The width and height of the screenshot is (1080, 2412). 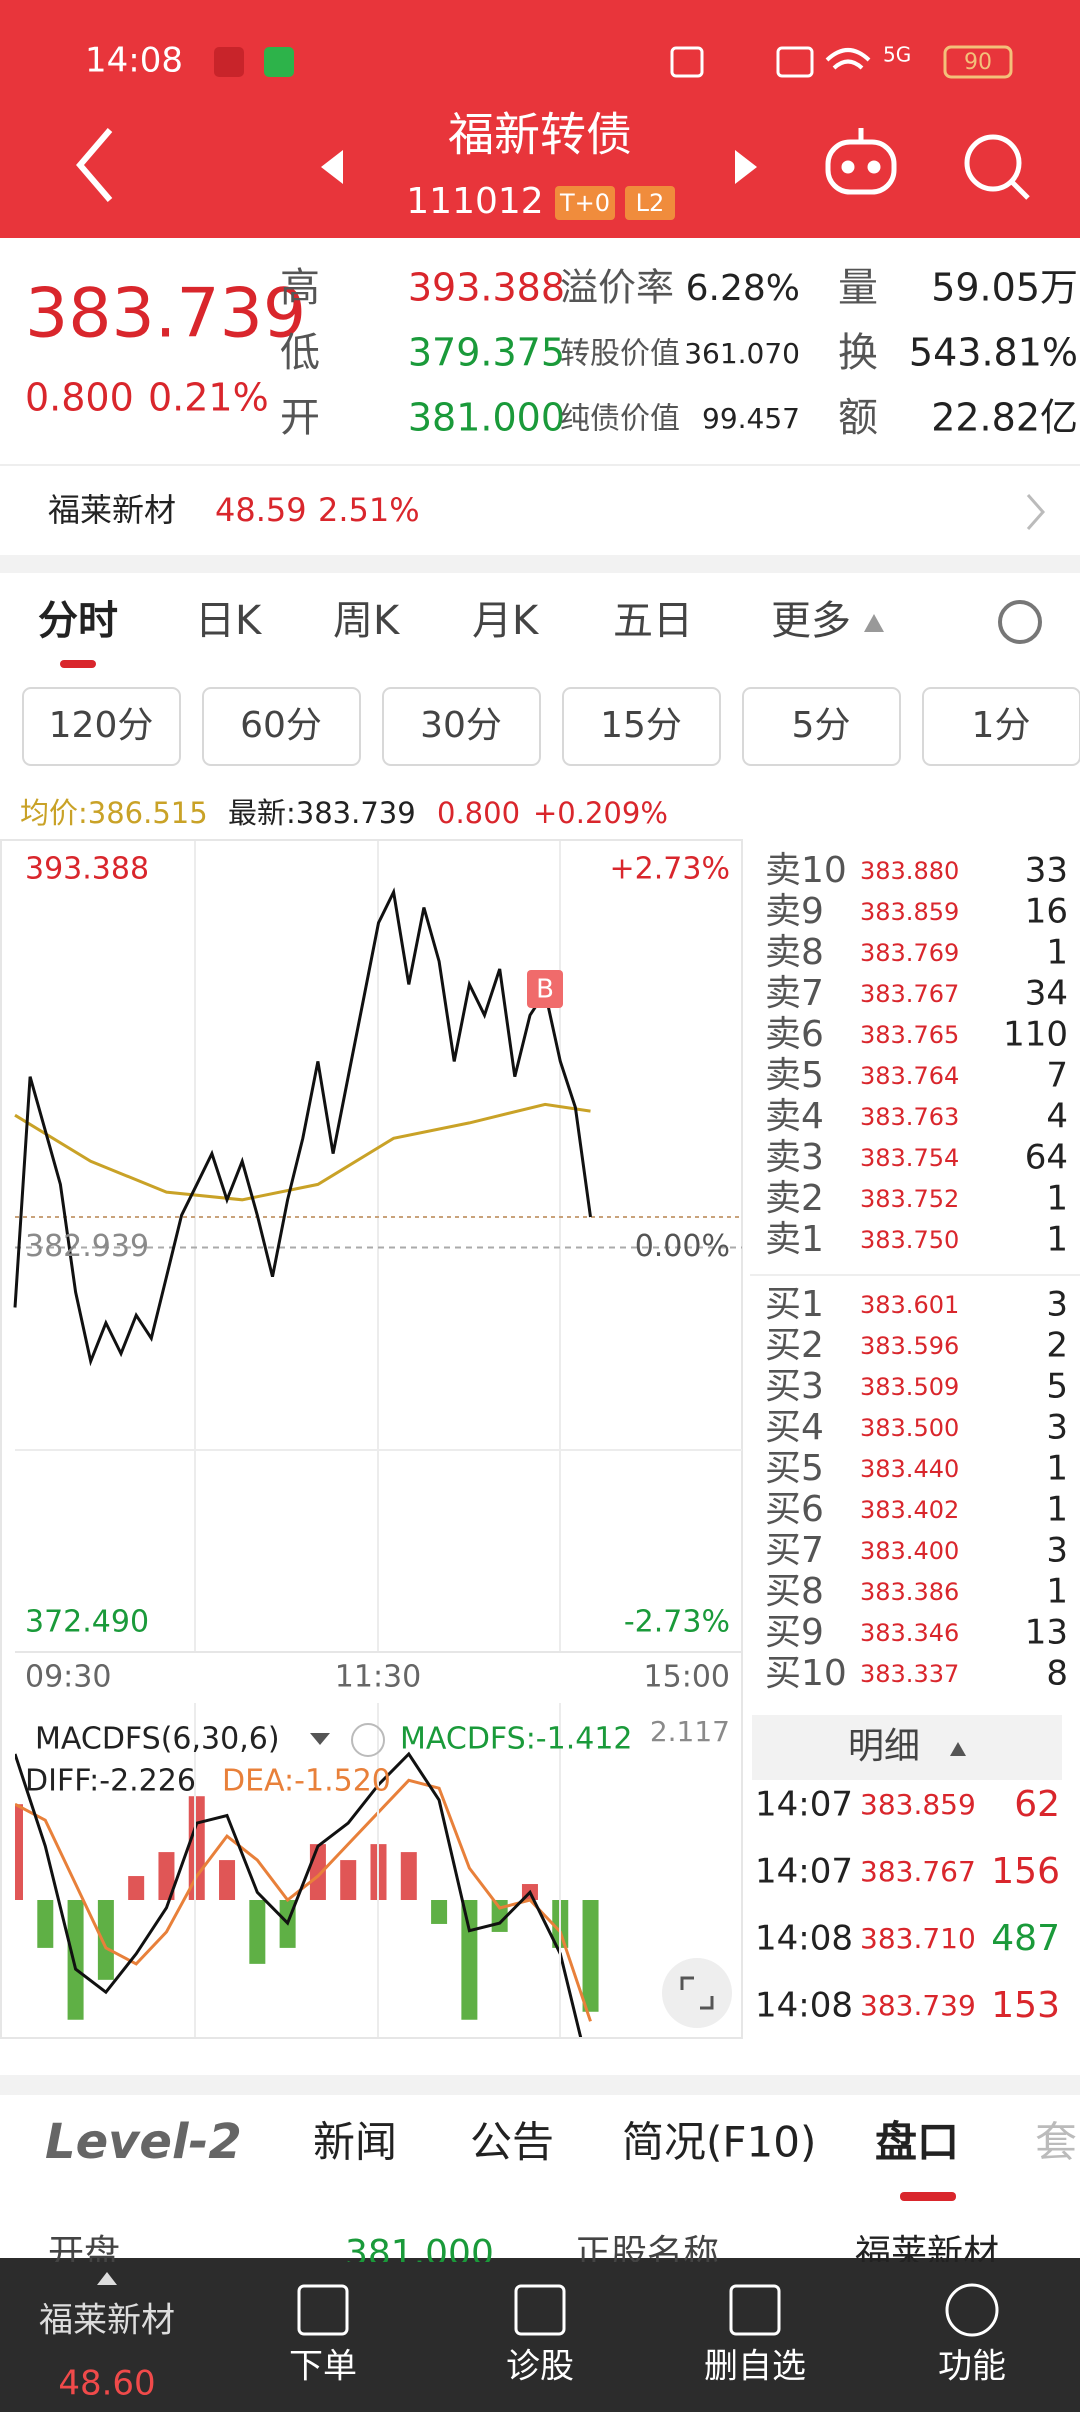 What do you see at coordinates (545, 990) in the screenshot?
I see `trade-marker-label: B` at bounding box center [545, 990].